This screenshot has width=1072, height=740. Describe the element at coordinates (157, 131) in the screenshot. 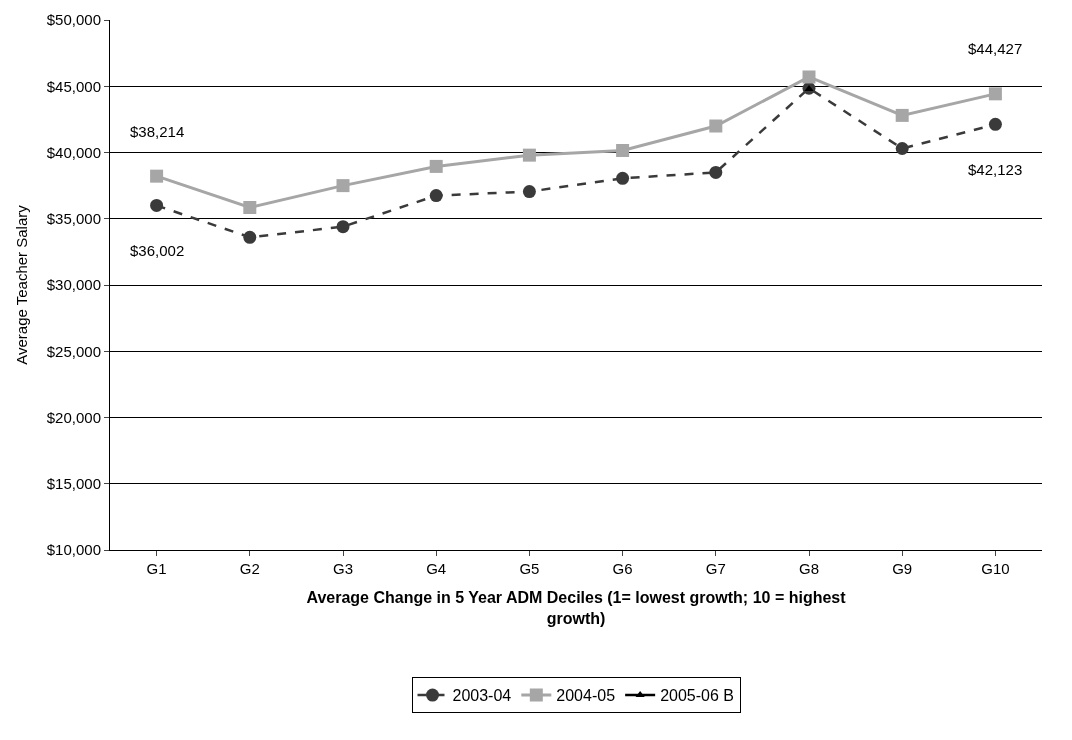

I see `data-label: $38,214` at that location.